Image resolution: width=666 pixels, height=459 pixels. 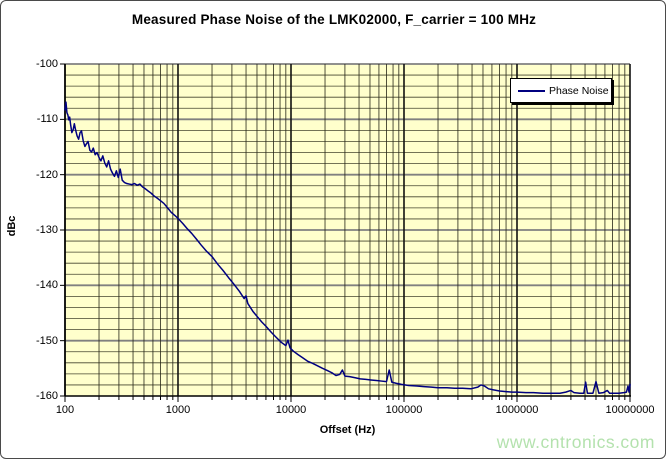 I want to click on x-tick-label: 1000, so click(x=178, y=410).